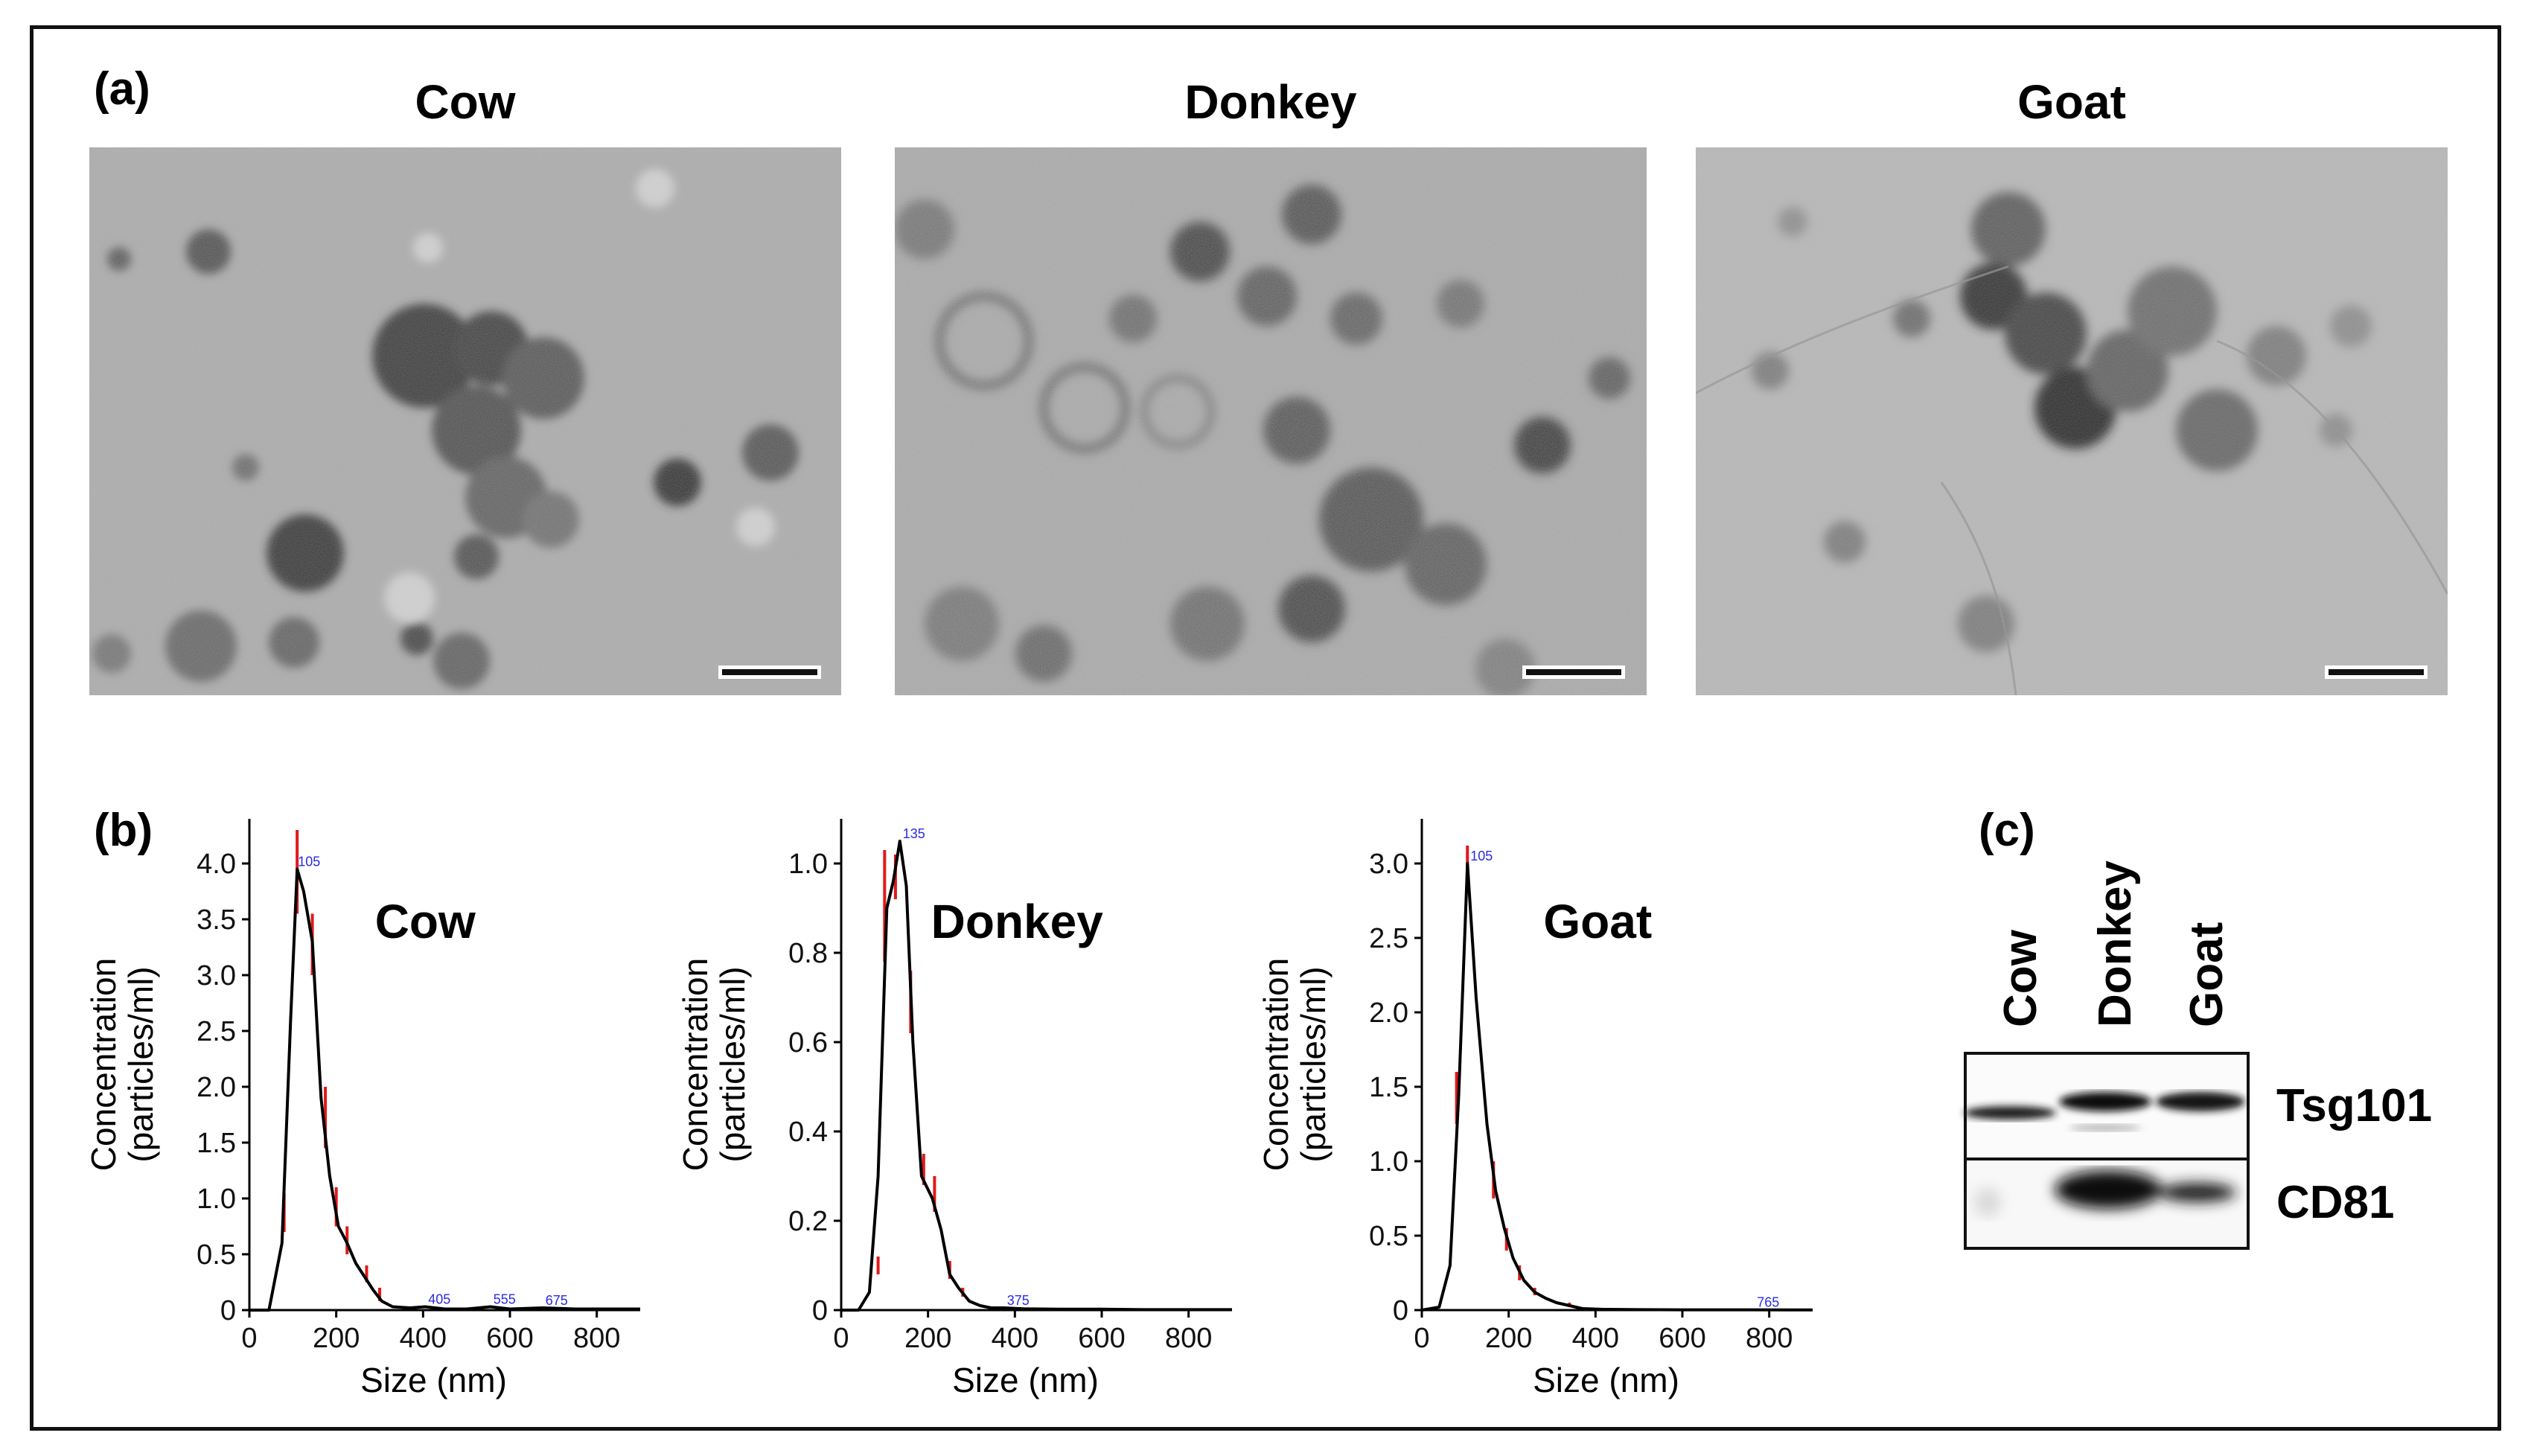 This screenshot has width=2531, height=1456. What do you see at coordinates (2200, 1101) in the screenshot?
I see `band-tsg101-goat` at bounding box center [2200, 1101].